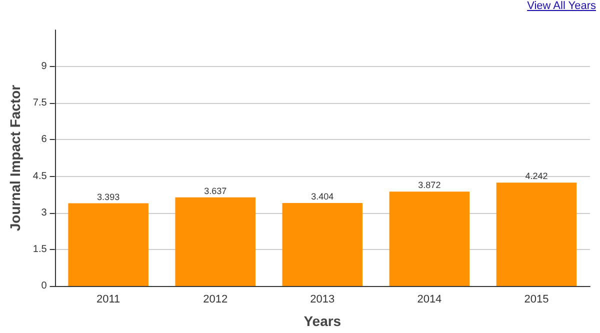 Image resolution: width=600 pixels, height=333 pixels. What do you see at coordinates (536, 176) in the screenshot?
I see `data-label: 4.242` at bounding box center [536, 176].